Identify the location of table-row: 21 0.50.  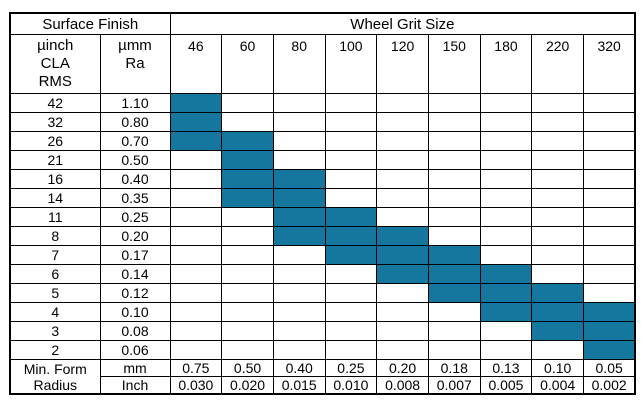
(322, 160).